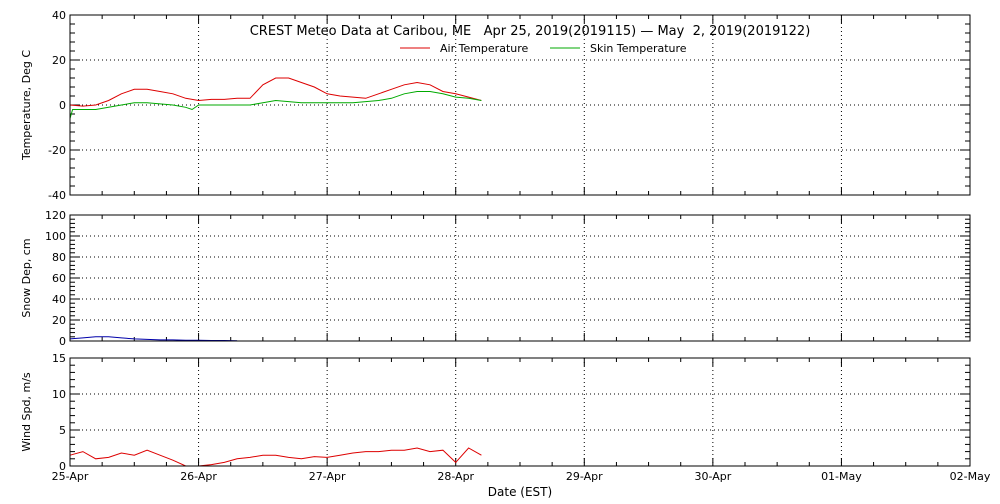  Describe the element at coordinates (520, 492) in the screenshot. I see `x-axis-label: Date (EST)` at that location.